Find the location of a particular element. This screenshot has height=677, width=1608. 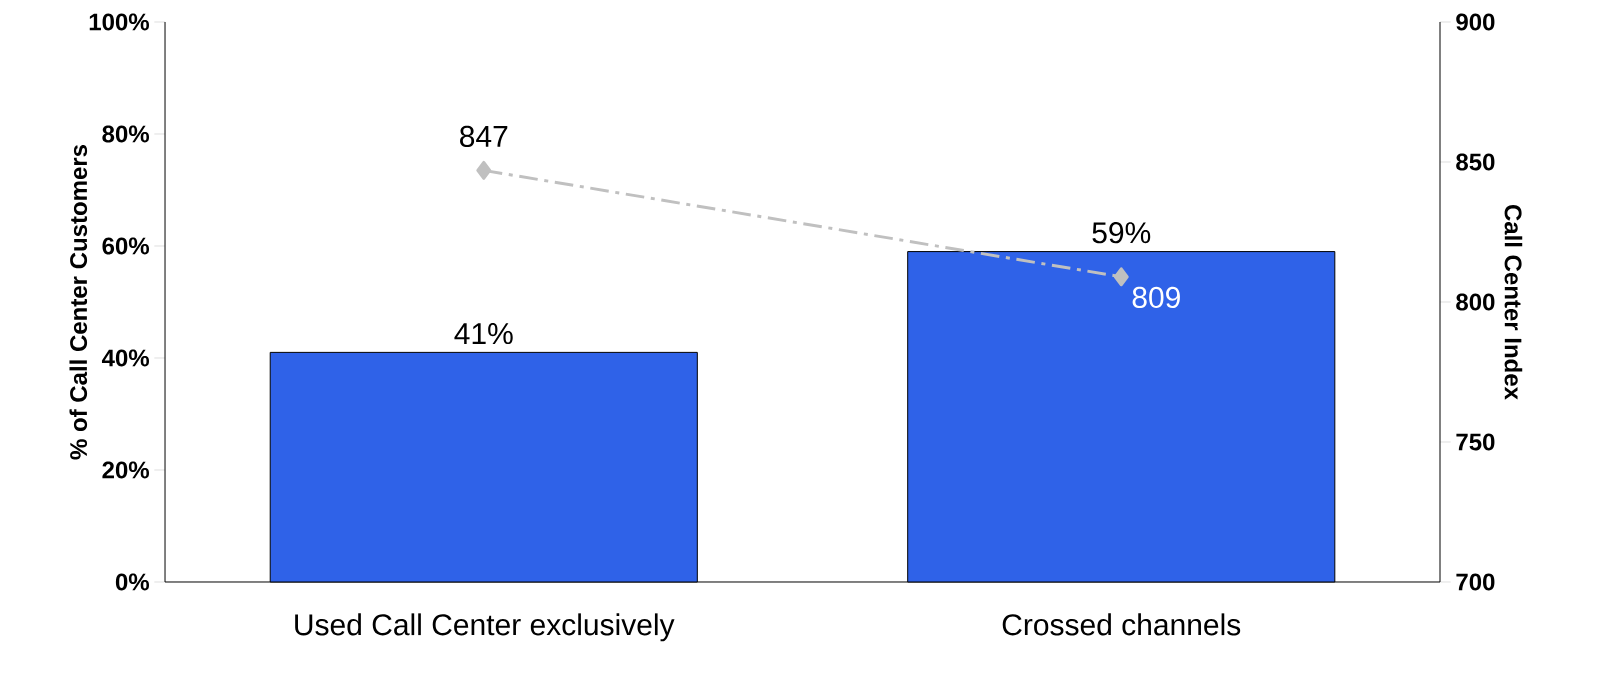

y2-tick-label: 850 is located at coordinates (1475, 162).